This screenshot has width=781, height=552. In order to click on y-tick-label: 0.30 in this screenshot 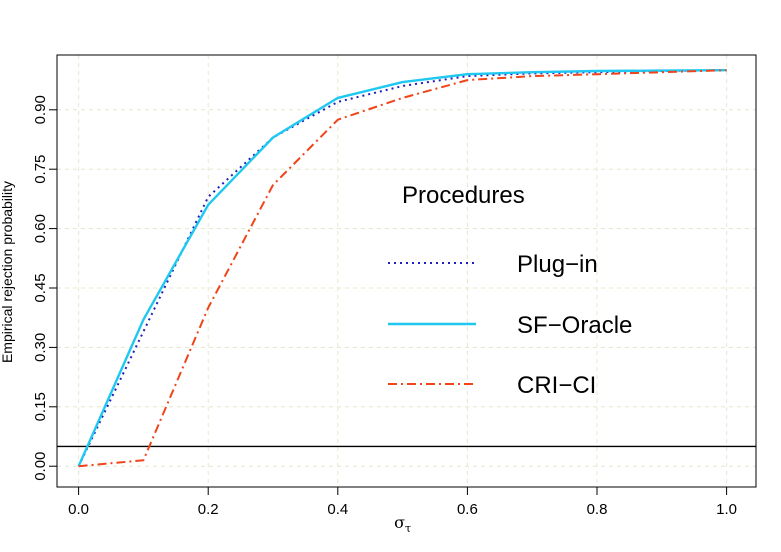, I will do `click(40, 347)`.